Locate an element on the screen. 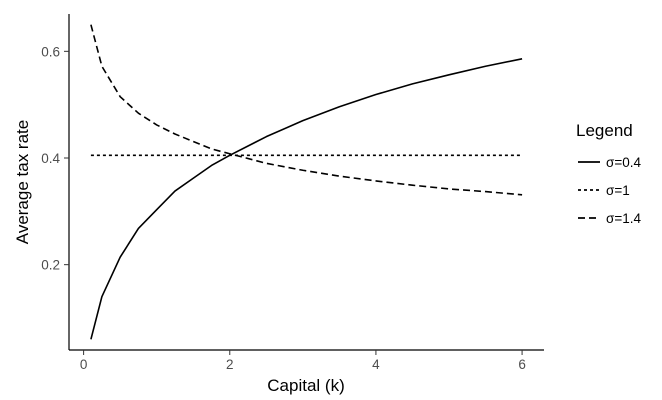  legend-label: σ=1 is located at coordinates (618, 190).